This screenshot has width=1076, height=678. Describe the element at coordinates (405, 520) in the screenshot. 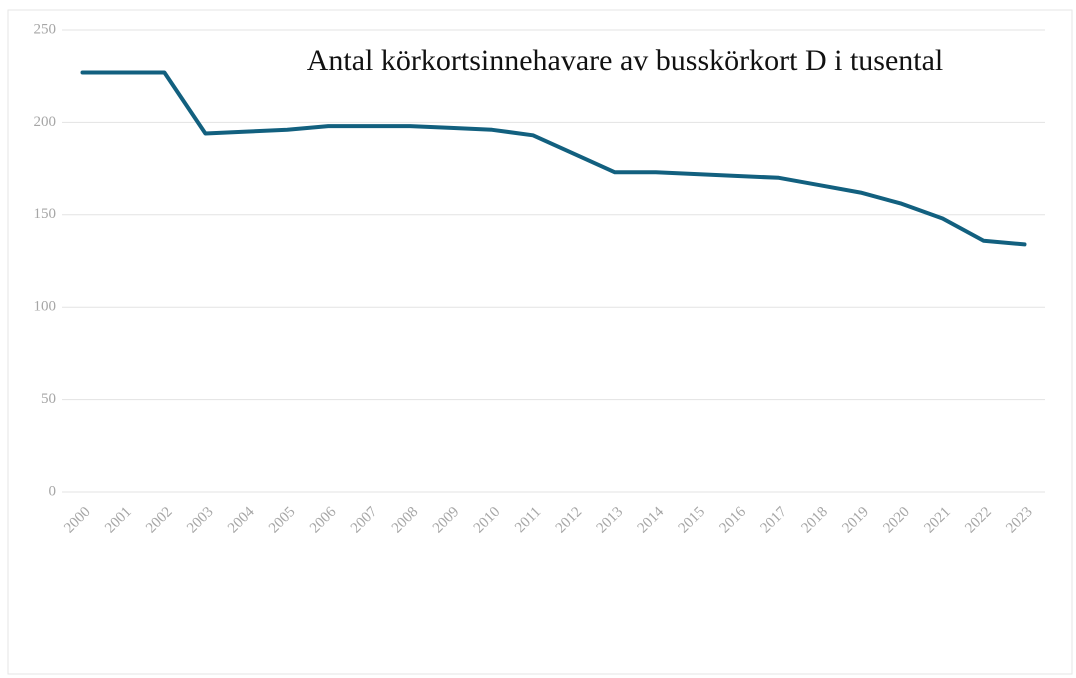

I see `x-tick-label: 2008` at that location.